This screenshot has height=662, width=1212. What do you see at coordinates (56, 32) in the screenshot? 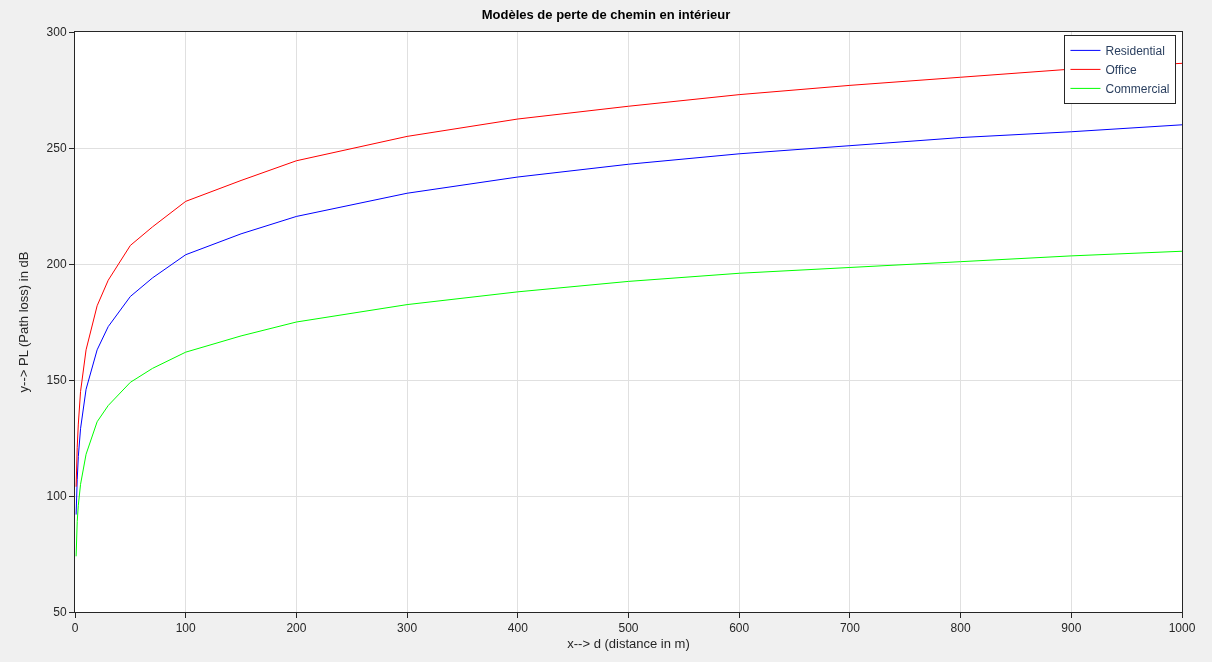
I see `y-tick-label: 300` at bounding box center [56, 32].